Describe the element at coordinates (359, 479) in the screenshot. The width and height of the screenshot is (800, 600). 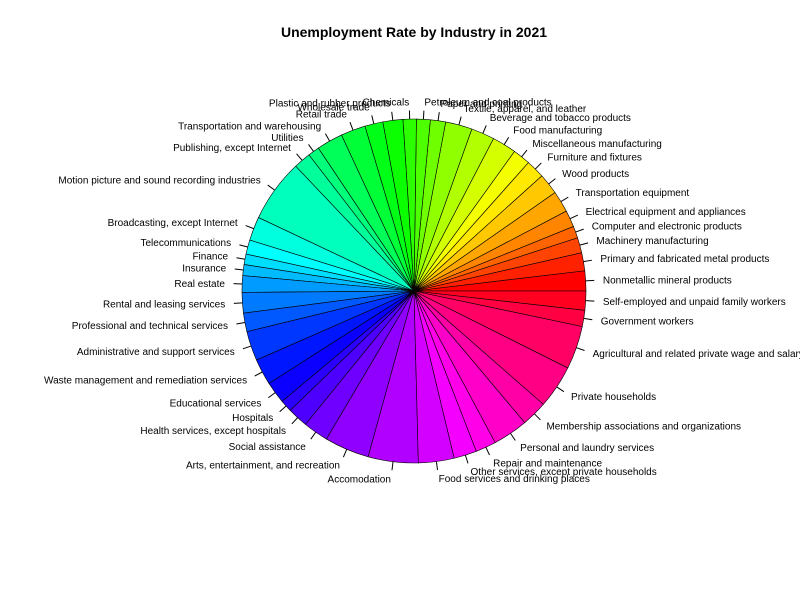
I see `slice-label: Accomodation` at that location.